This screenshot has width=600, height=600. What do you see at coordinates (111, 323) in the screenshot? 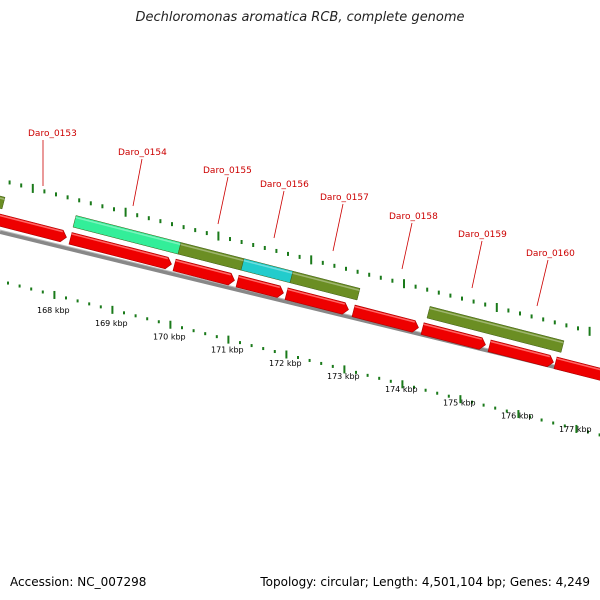
I see `scale-label: 169 kbp` at bounding box center [111, 323].